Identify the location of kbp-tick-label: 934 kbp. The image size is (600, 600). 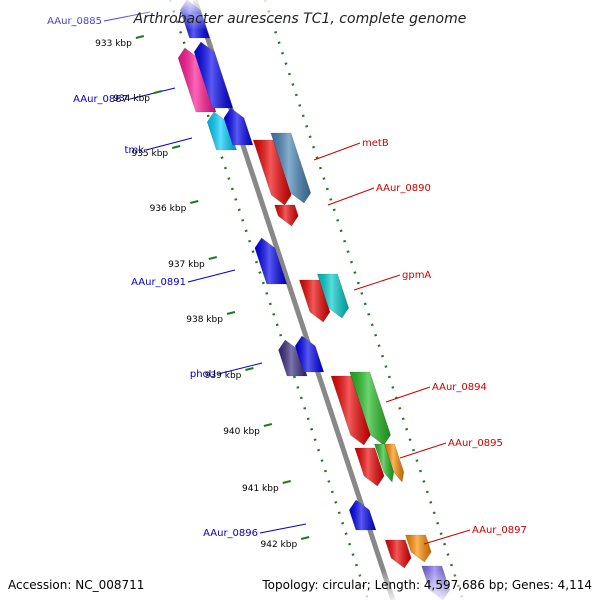
(131, 99).